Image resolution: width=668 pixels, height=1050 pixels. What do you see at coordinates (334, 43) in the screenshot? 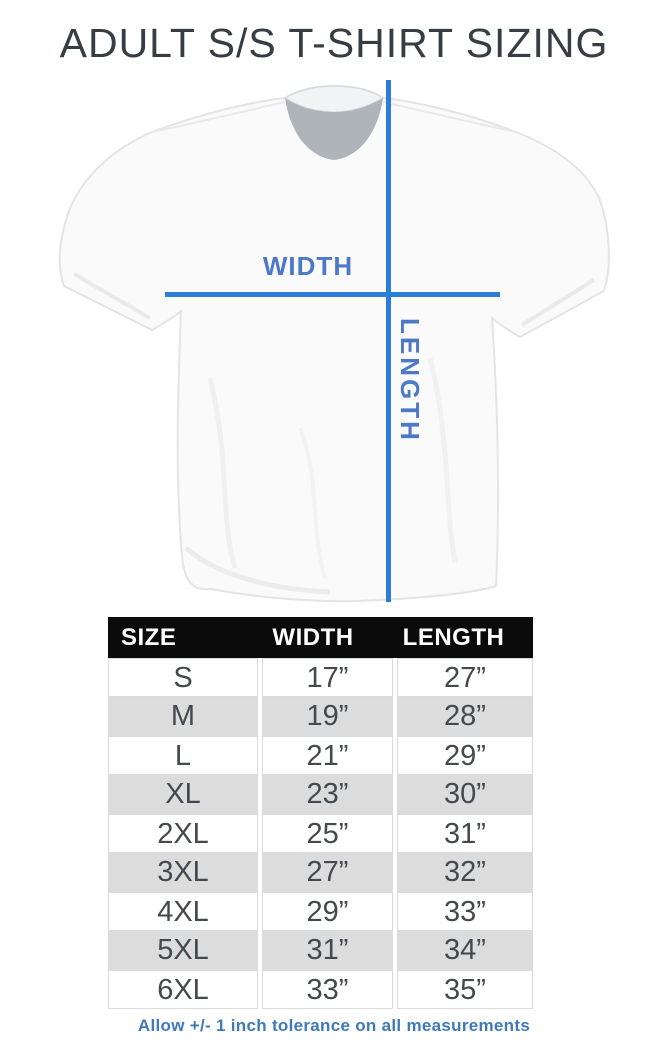
I see `page-title: ADULT S/S T-SHIRT SIZING` at bounding box center [334, 43].